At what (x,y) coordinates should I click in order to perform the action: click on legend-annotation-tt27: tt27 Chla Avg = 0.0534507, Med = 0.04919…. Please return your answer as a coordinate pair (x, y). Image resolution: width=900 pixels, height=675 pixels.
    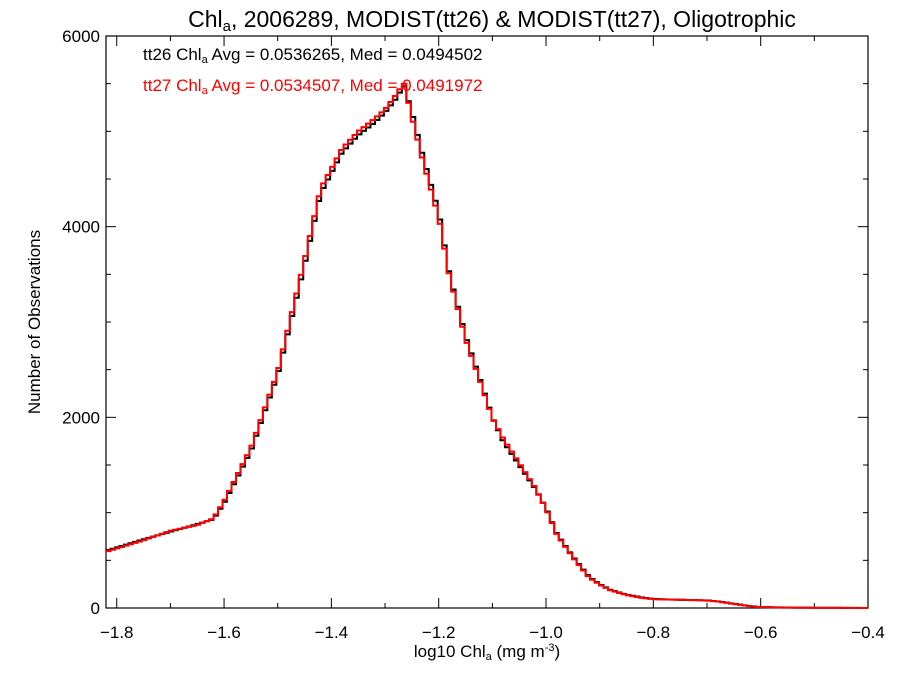
    Looking at the image, I should click on (312, 86).